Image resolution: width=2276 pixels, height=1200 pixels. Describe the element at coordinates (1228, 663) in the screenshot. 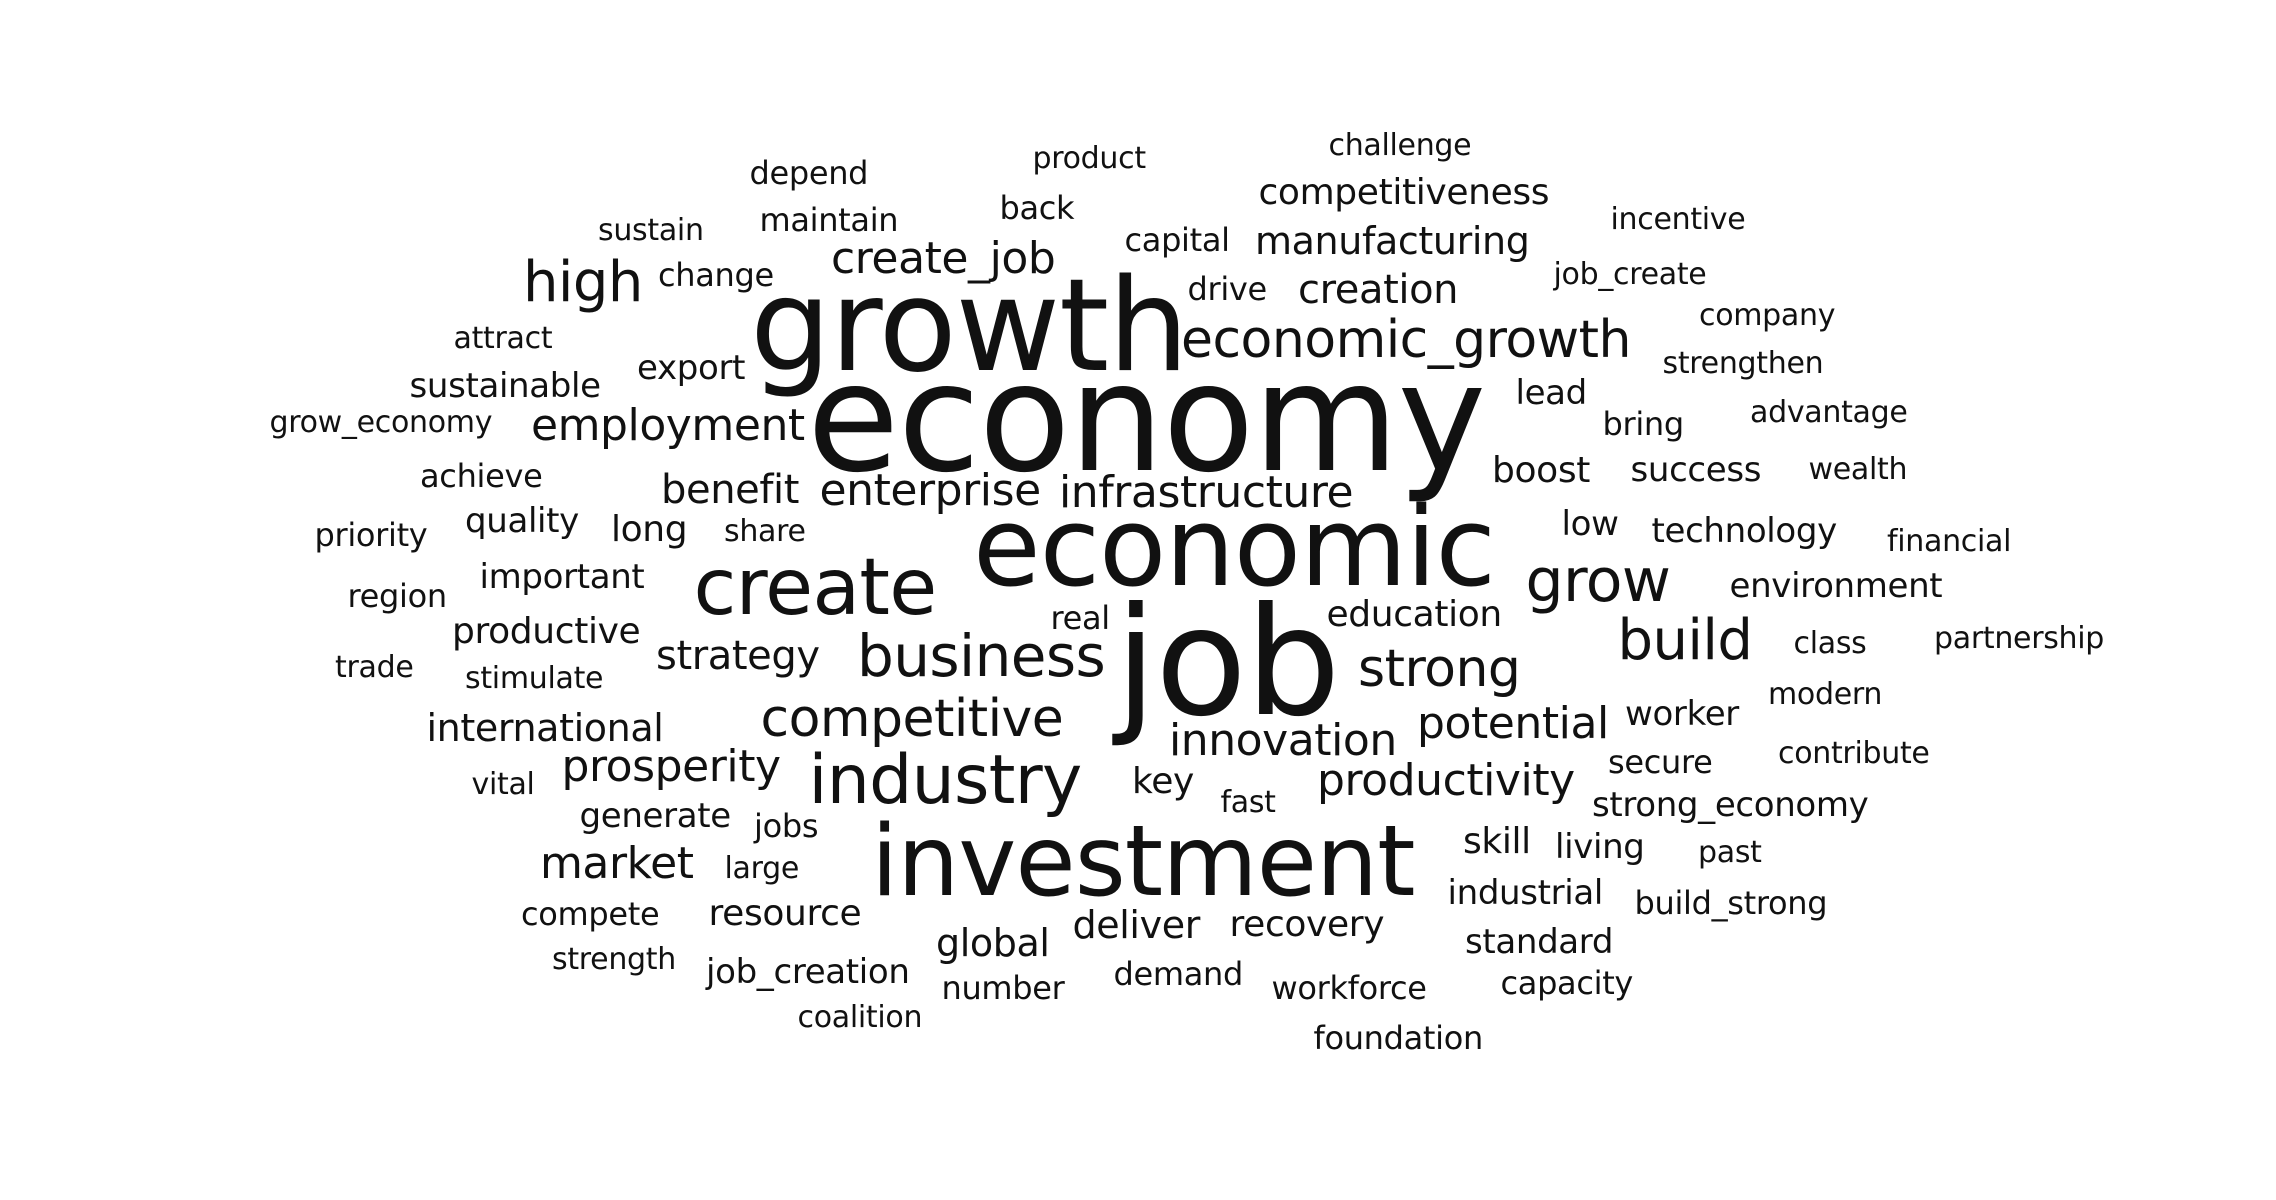

I see `word-job: job` at that location.